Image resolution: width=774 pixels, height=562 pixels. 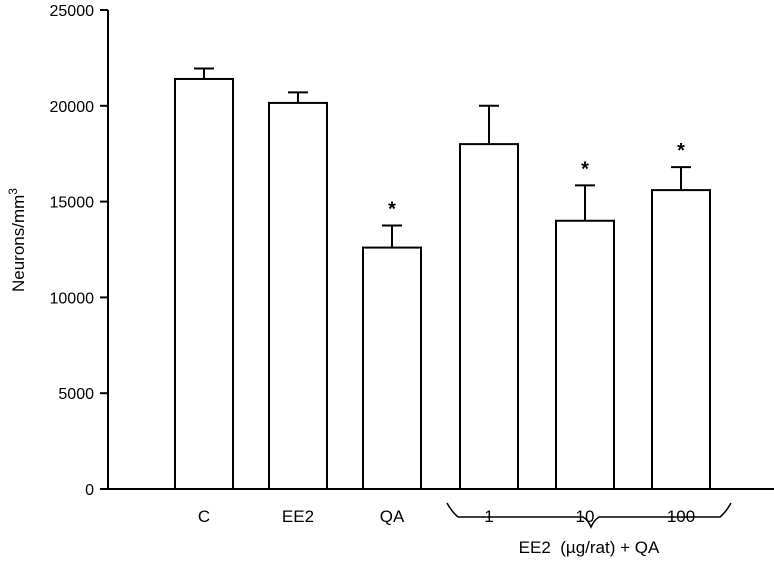 What do you see at coordinates (204, 283) in the screenshot?
I see `bar-c` at bounding box center [204, 283].